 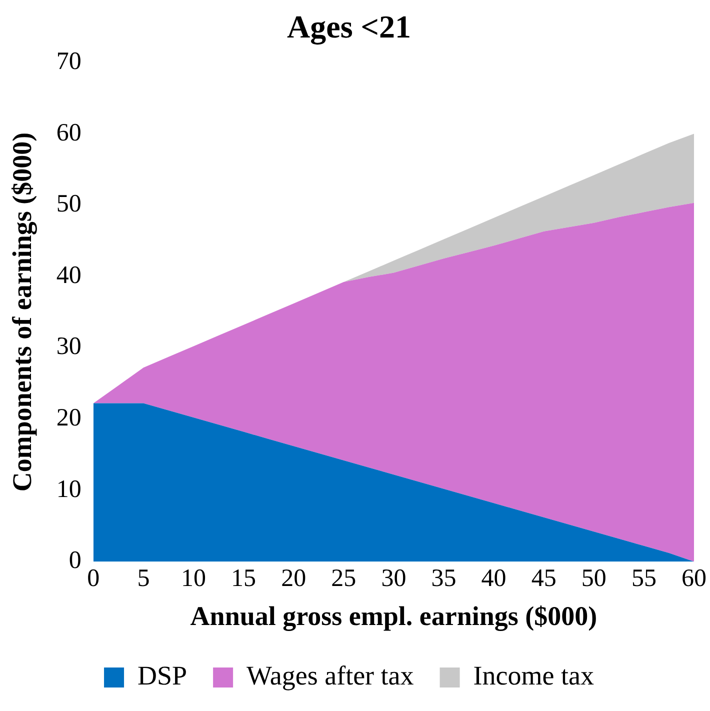 I want to click on x-tick-label: 10, so click(x=193, y=578).